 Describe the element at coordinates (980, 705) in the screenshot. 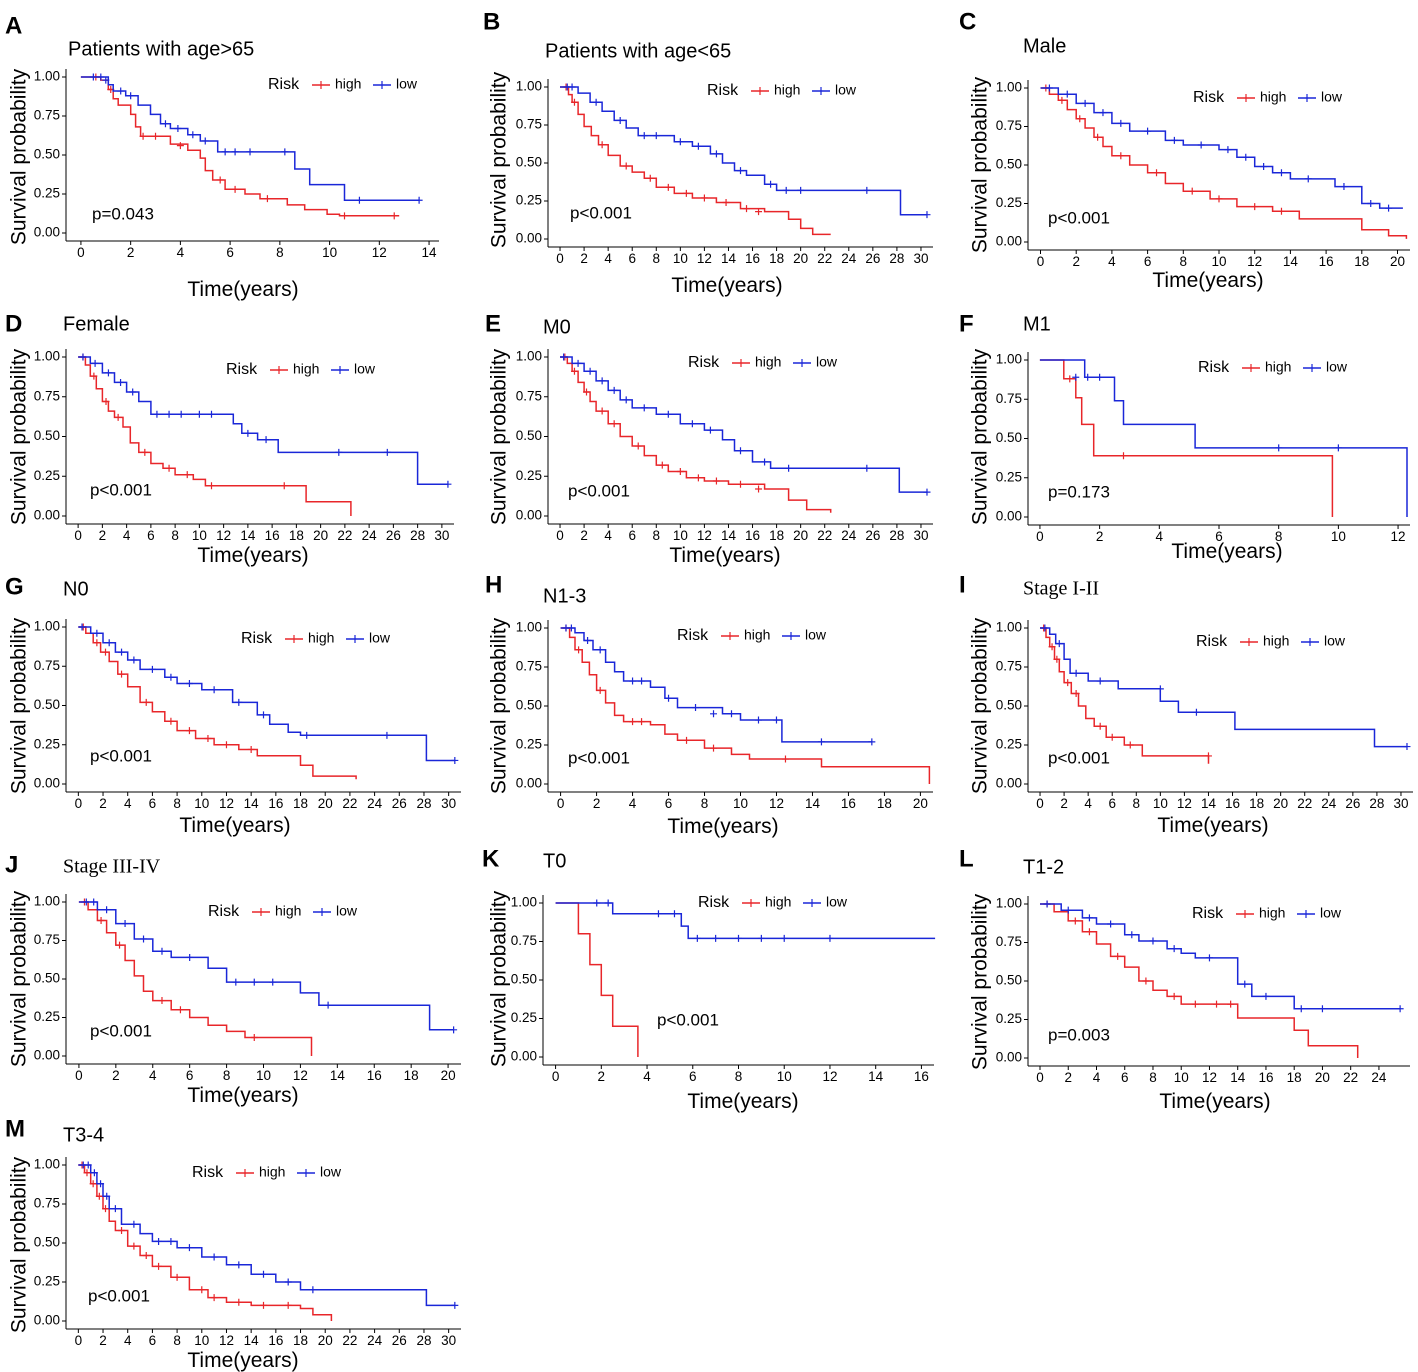

I see `y-axis-title: Survival probability` at that location.